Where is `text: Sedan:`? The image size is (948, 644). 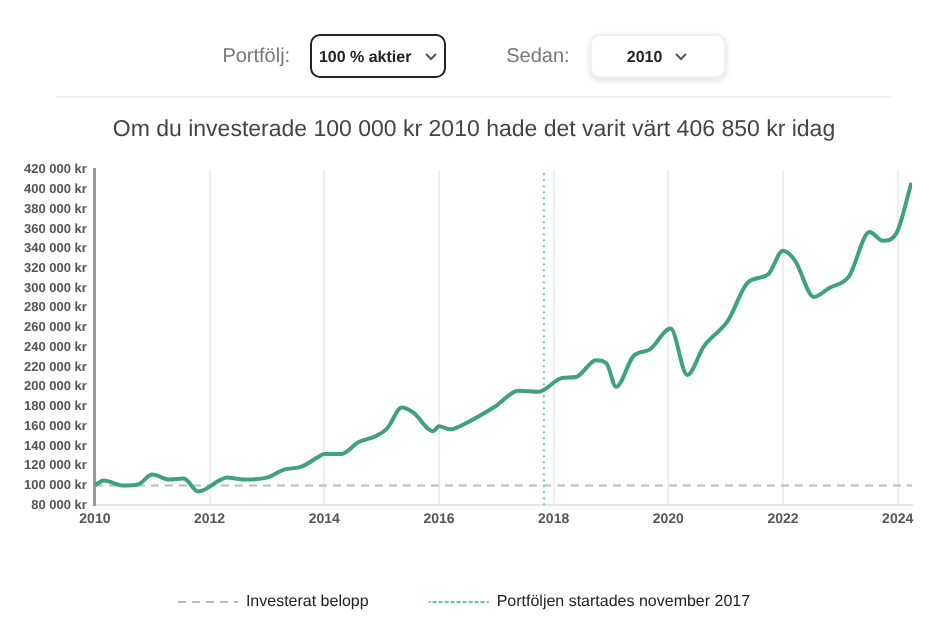 text: Sedan: is located at coordinates (538, 56).